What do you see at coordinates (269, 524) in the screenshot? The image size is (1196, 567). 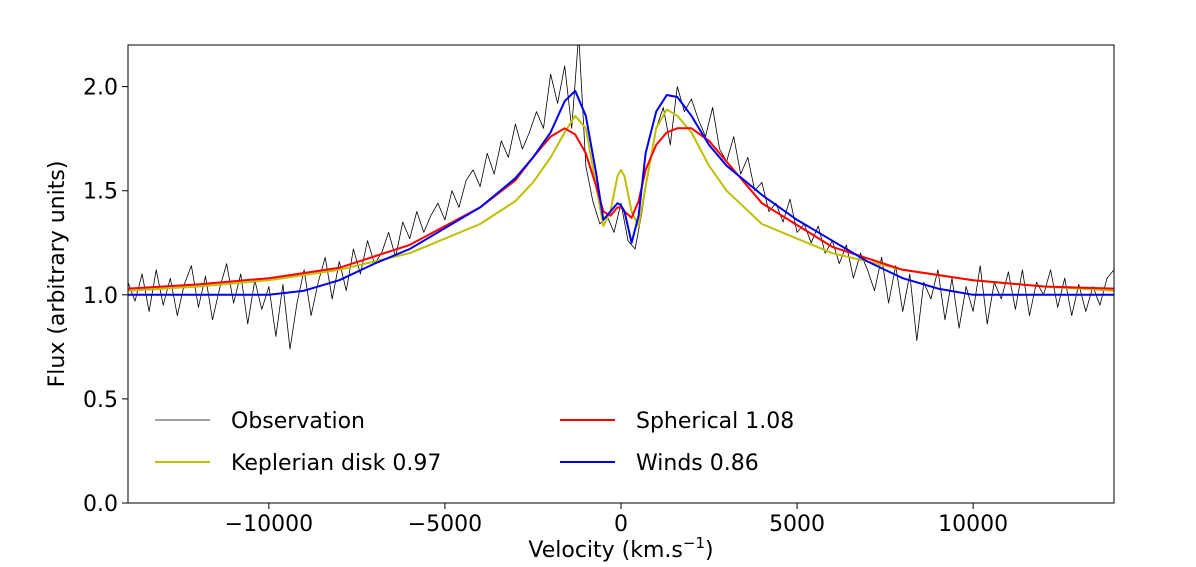 I see `x-tick-label: −10000` at bounding box center [269, 524].